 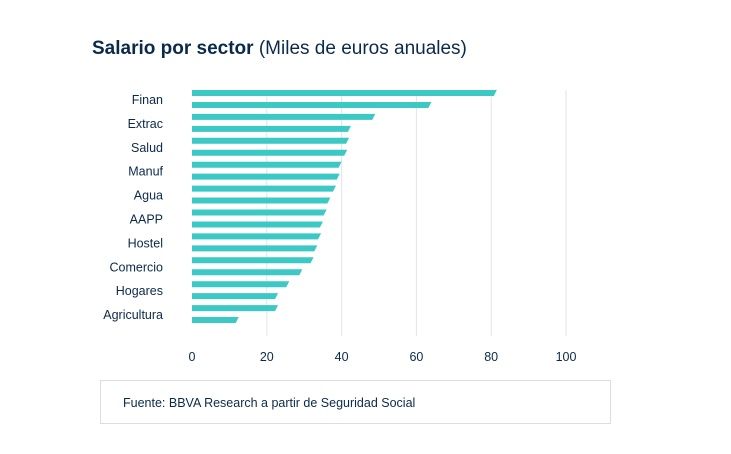 What do you see at coordinates (491, 357) in the screenshot?
I see `x-tick-label-80: 80` at bounding box center [491, 357].